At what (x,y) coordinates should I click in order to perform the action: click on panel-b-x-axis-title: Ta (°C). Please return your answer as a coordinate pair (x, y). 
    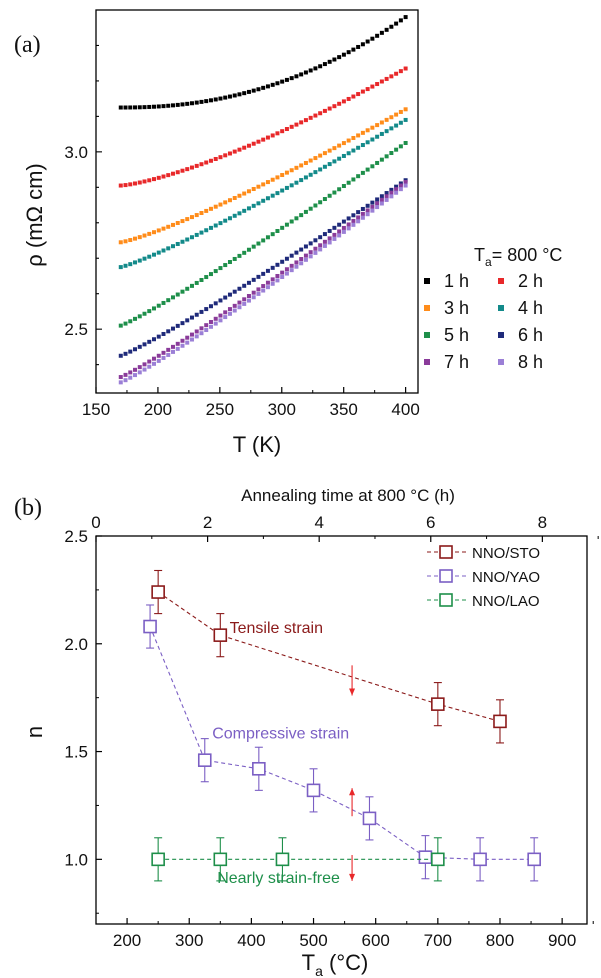
    Looking at the image, I should click on (335, 964).